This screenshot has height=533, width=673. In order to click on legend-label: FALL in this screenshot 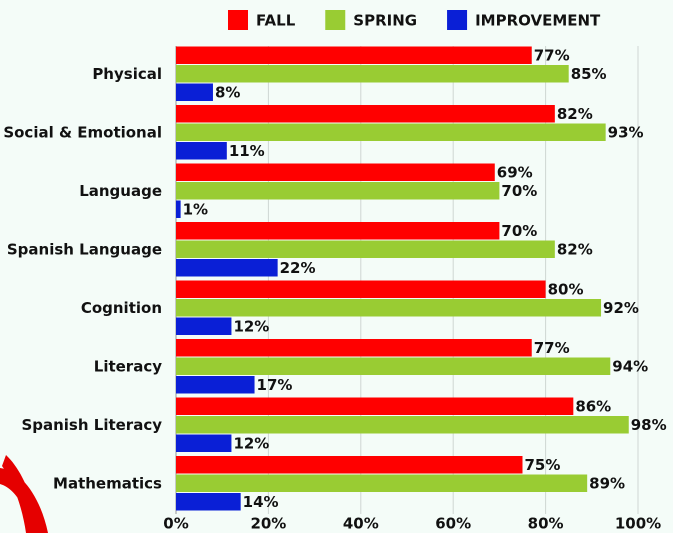, I will do `click(276, 21)`.